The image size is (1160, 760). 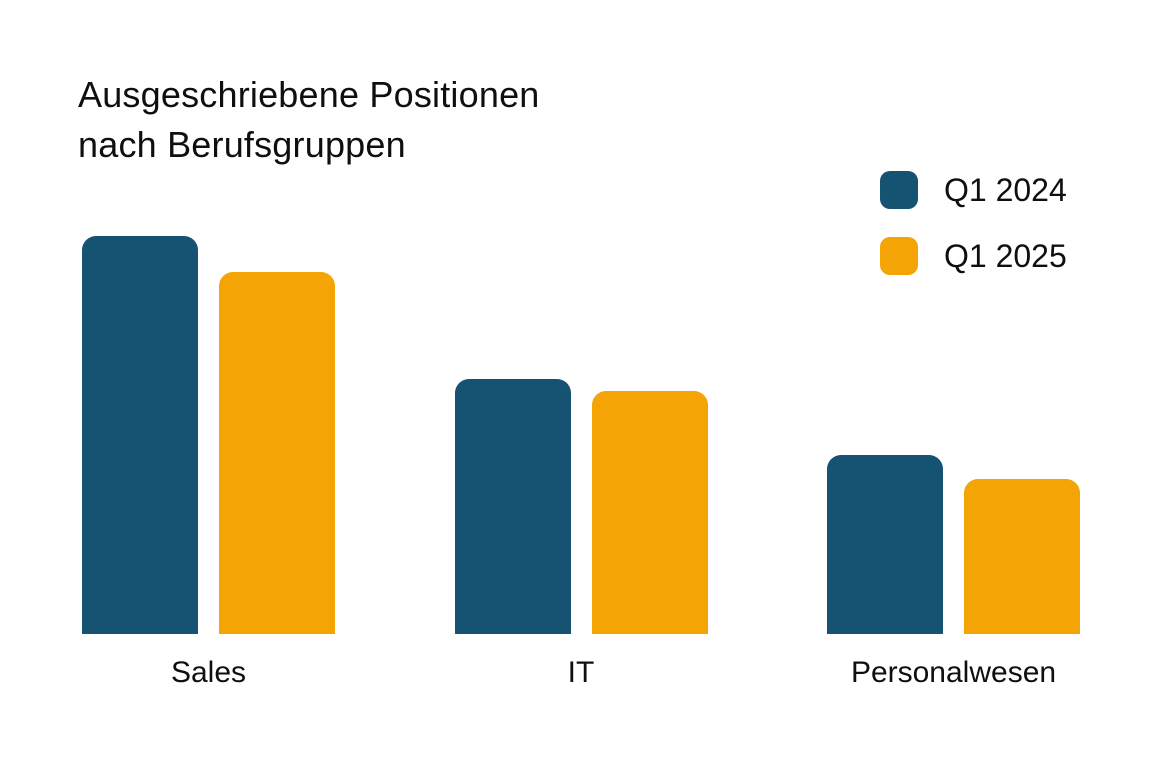 I want to click on legend-swatch-q1-2025-icon, so click(x=899, y=256).